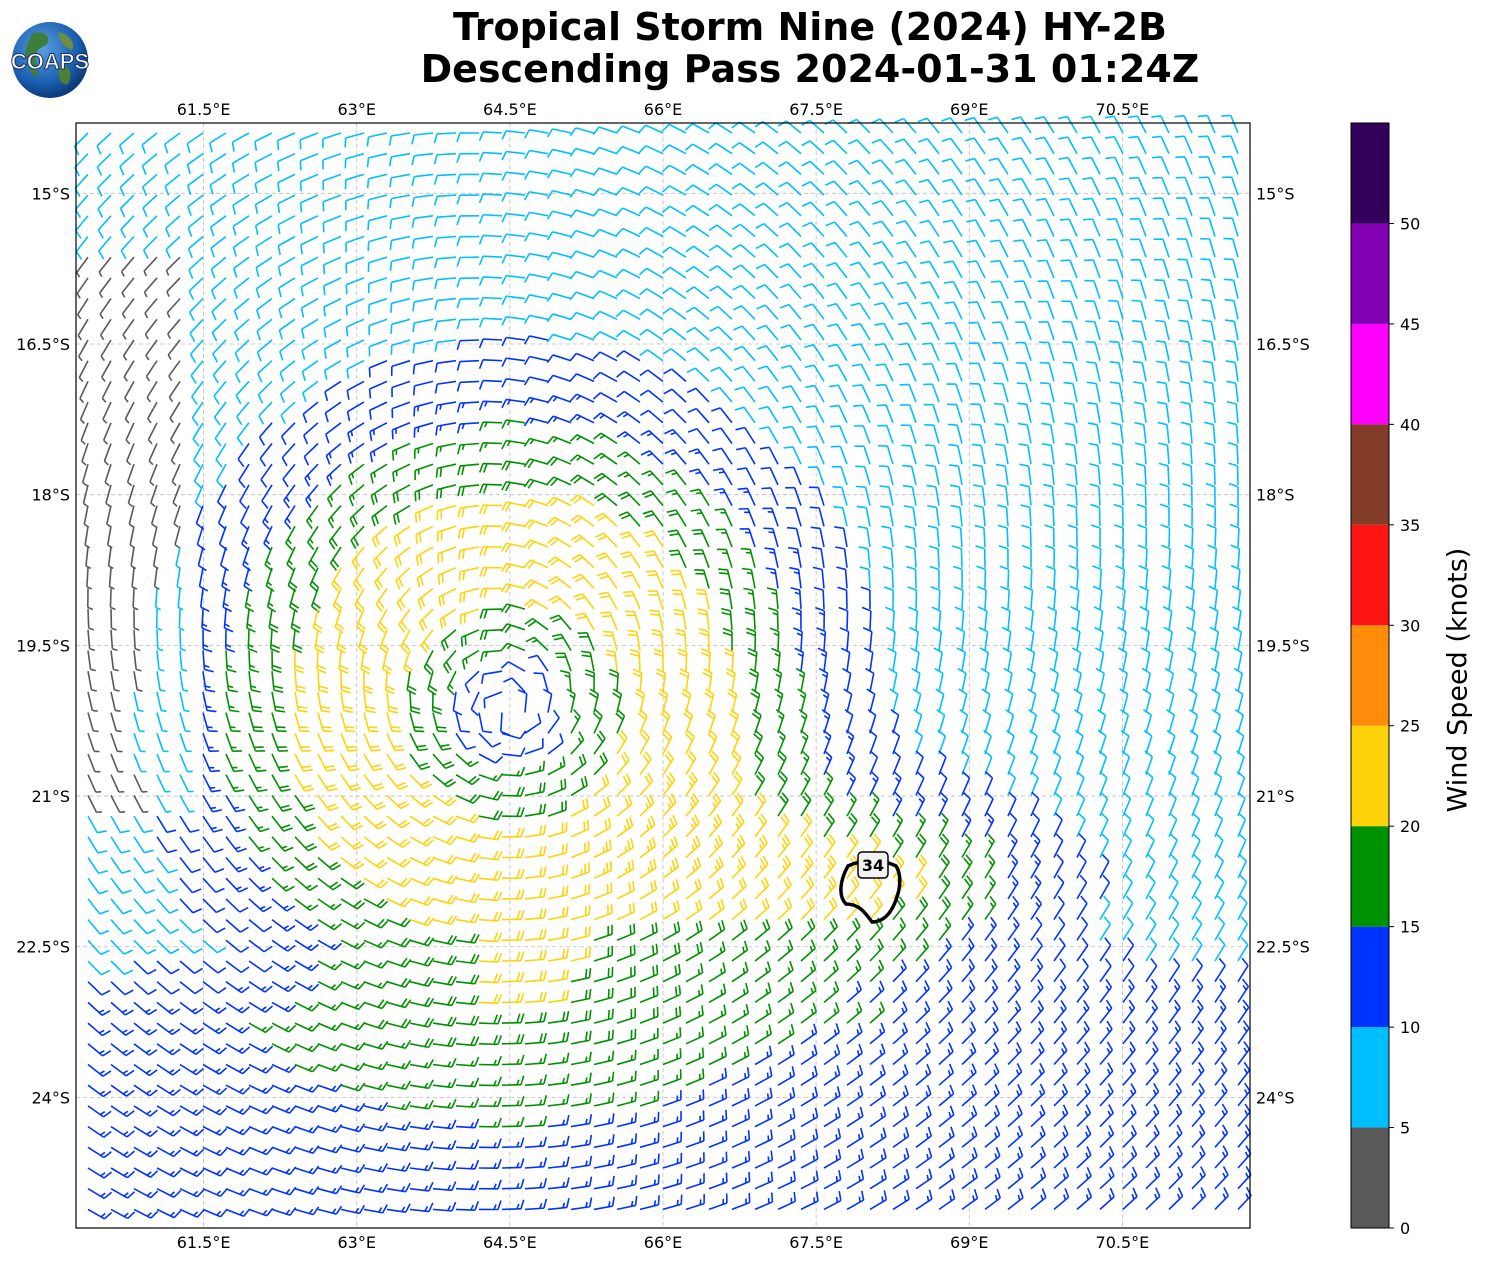  Describe the element at coordinates (810, 27) in the screenshot. I see `title-line-1: Tropical Storm Nine (2024) HY-2B` at that location.